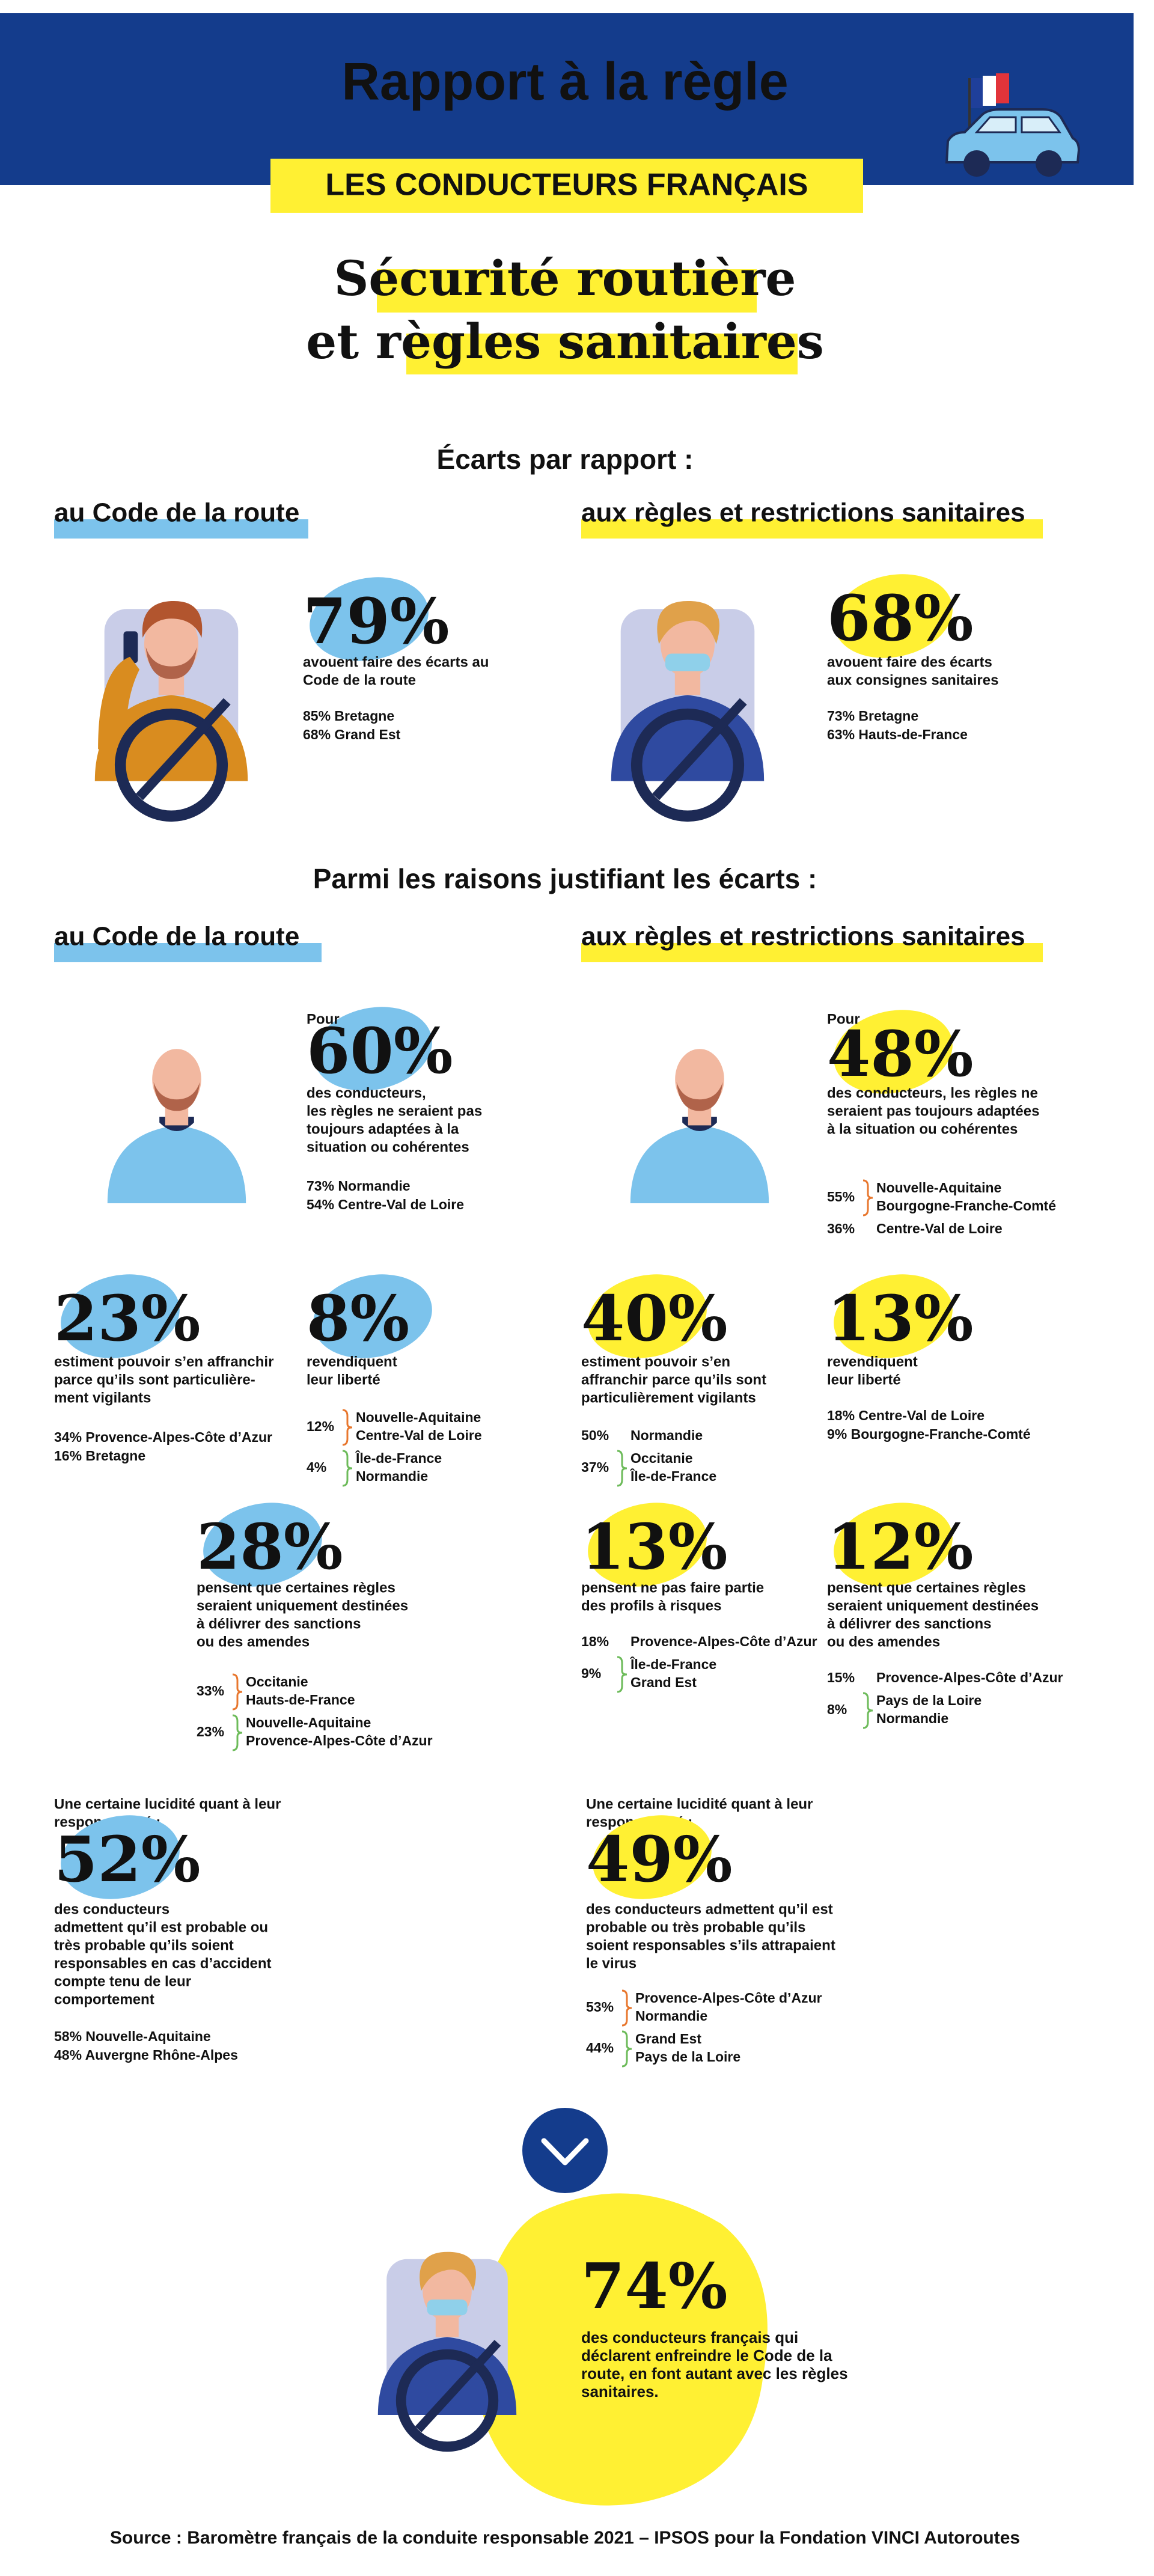 This screenshot has width=1154, height=2576. What do you see at coordinates (841, 1228) in the screenshot?
I see `region-percent: 36%` at bounding box center [841, 1228].